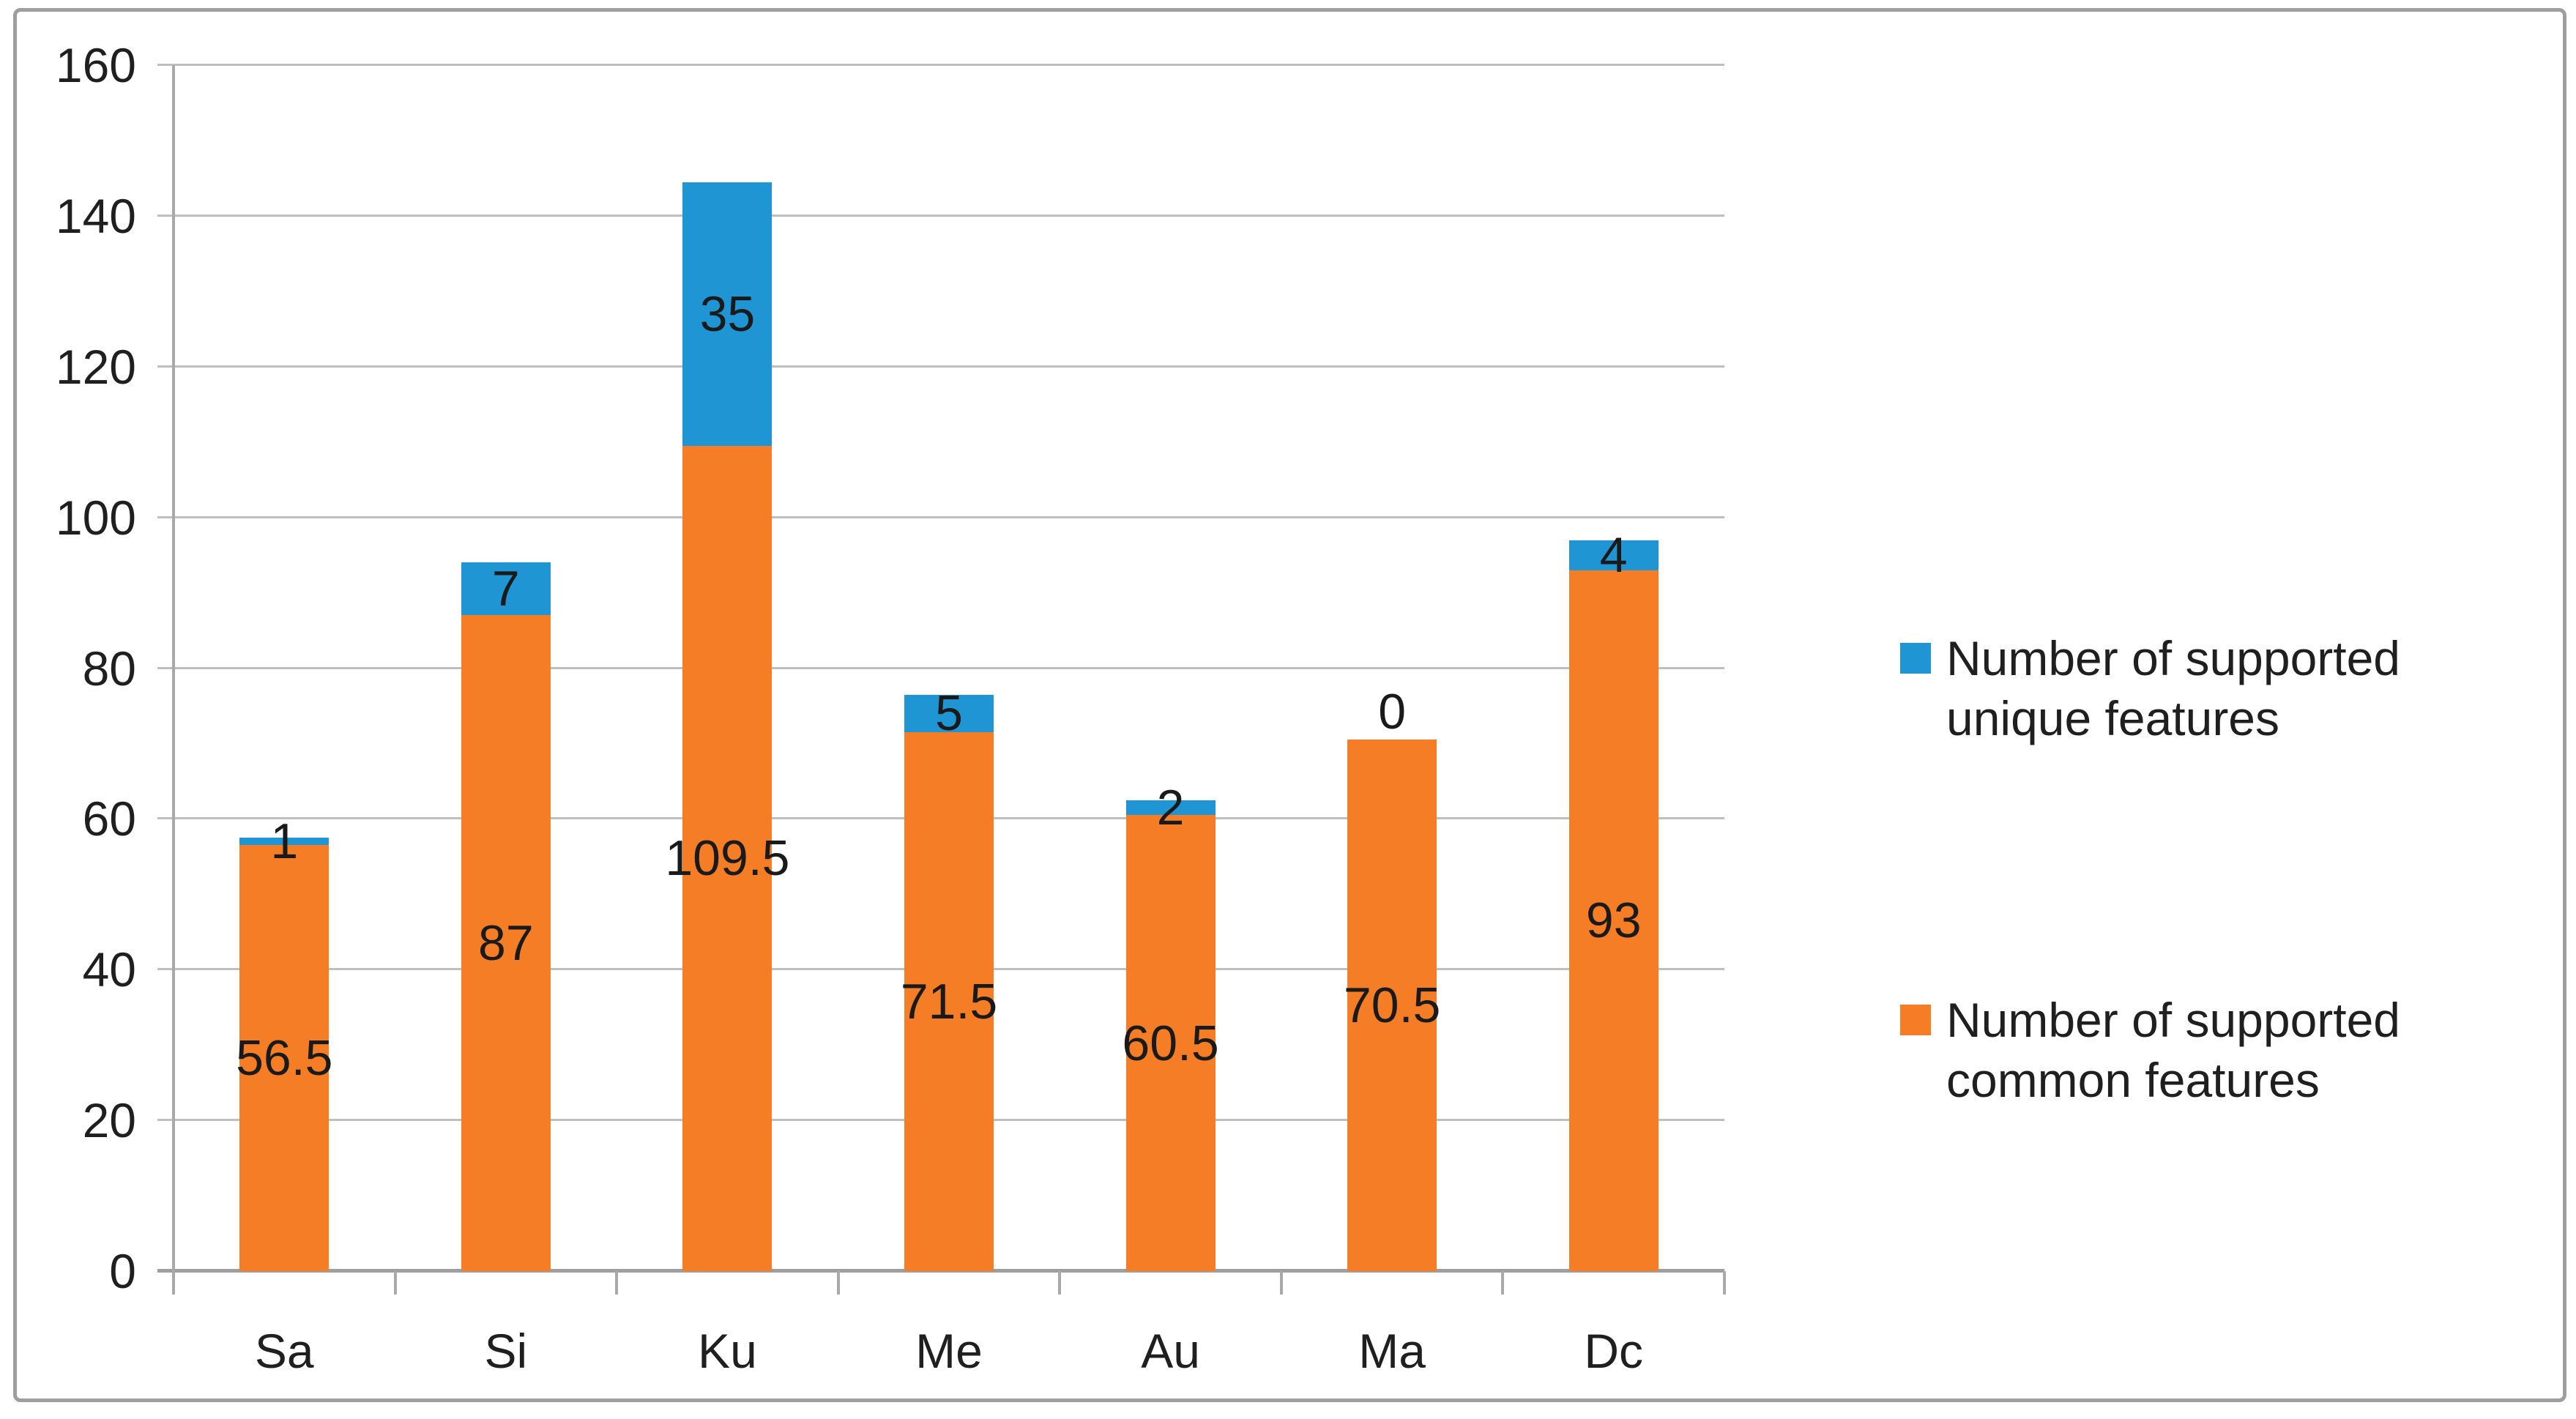 This screenshot has width=2576, height=1419. I want to click on bar-label-unique-Me: 5, so click(949, 713).